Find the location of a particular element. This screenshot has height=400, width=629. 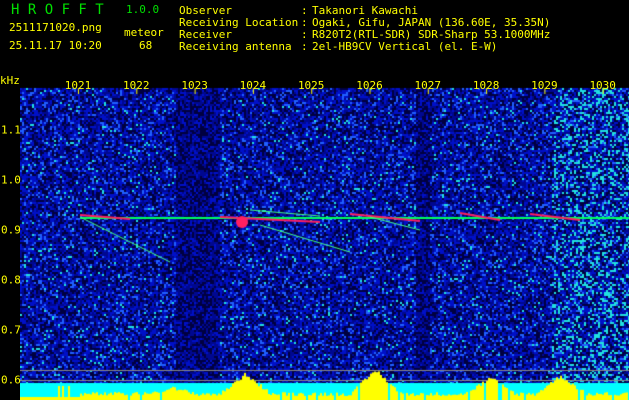

y-tick-label: 0.9 is located at coordinates (11, 230).